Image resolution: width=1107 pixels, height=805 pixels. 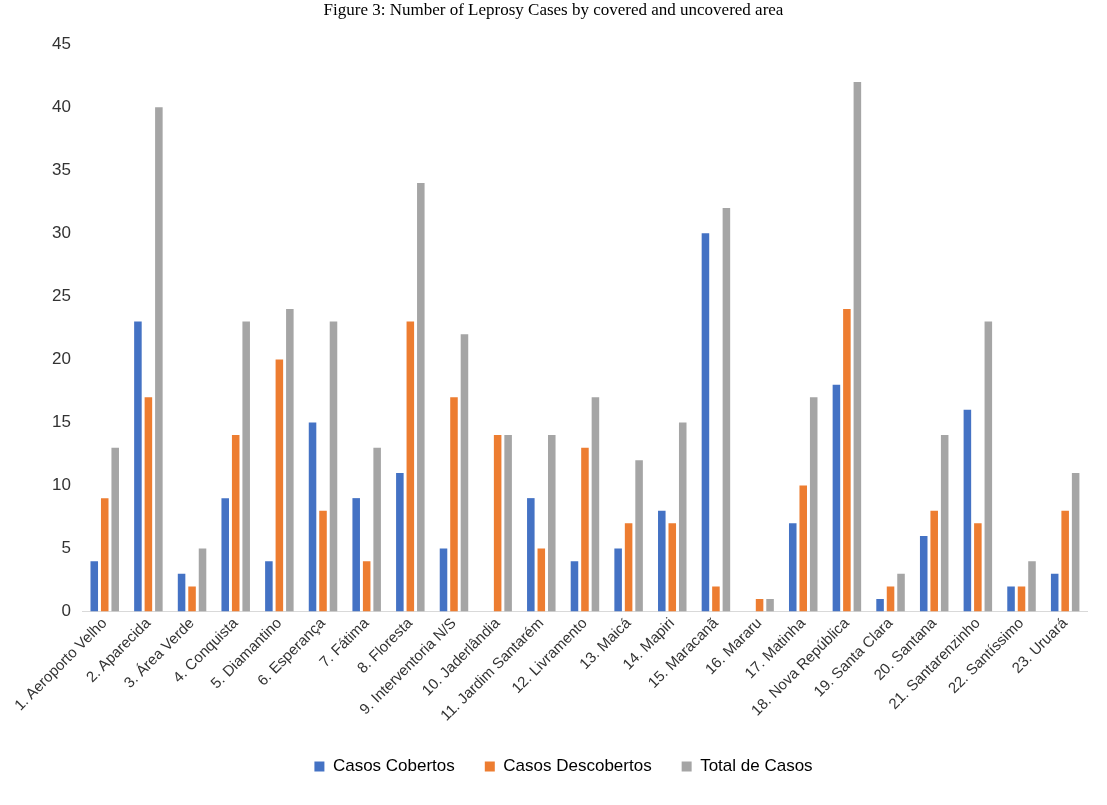 What do you see at coordinates (61, 169) in the screenshot?
I see `y-tick-label: 35` at bounding box center [61, 169].